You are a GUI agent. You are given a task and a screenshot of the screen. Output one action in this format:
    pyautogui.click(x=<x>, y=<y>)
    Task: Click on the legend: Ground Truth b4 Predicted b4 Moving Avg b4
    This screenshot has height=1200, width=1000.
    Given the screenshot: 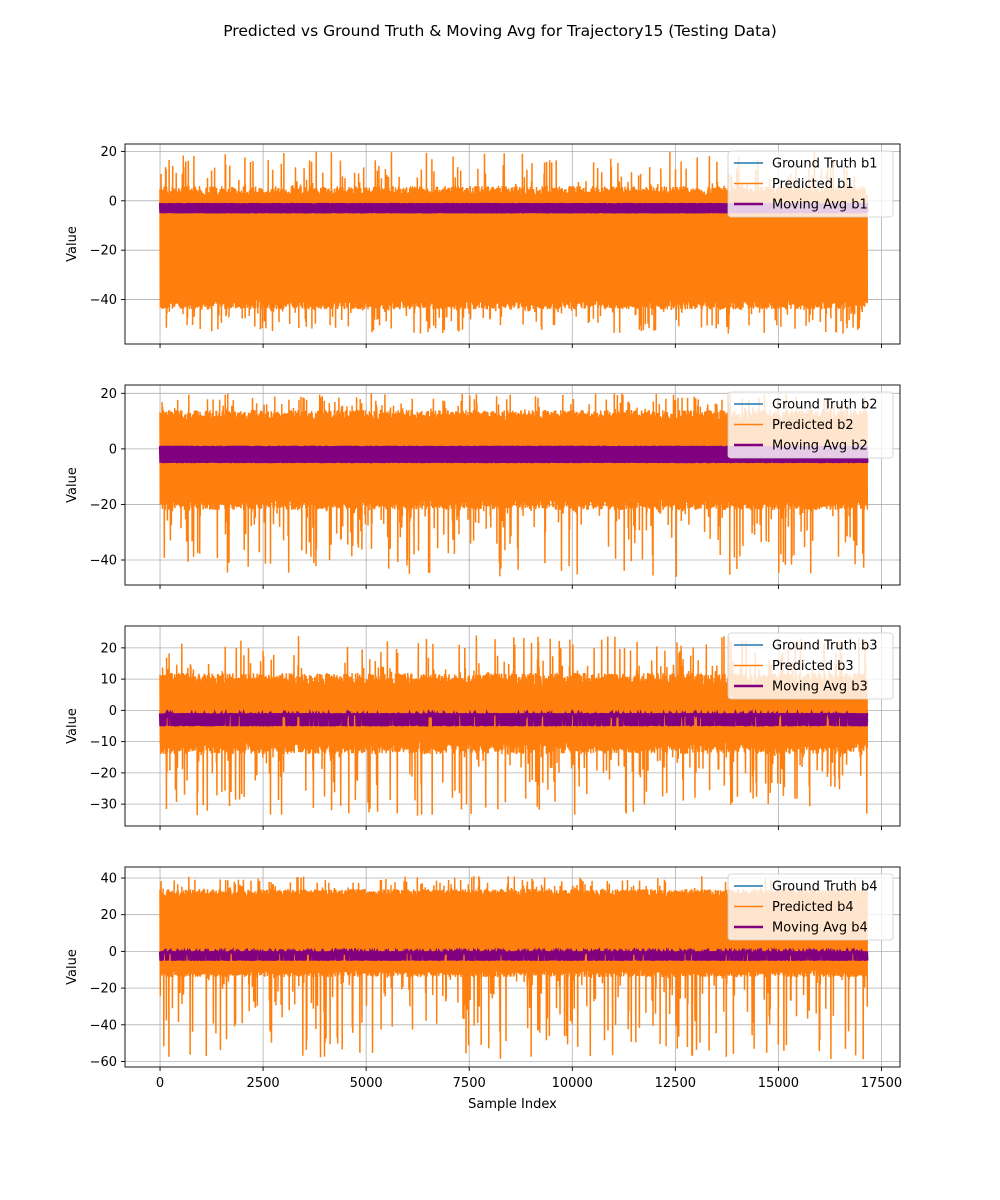 What is the action you would take?
    pyautogui.click(x=810, y=907)
    